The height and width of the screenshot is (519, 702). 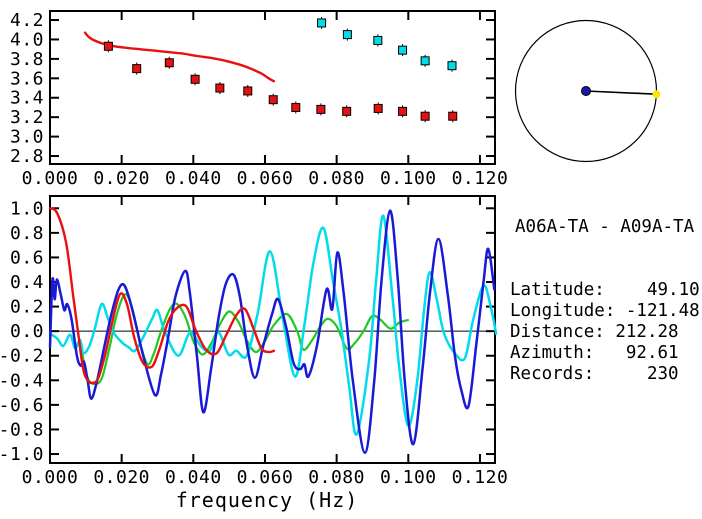 What do you see at coordinates (594, 353) in the screenshot?
I see `info-line-azimuth: Azimuth: 92.61` at bounding box center [594, 353].